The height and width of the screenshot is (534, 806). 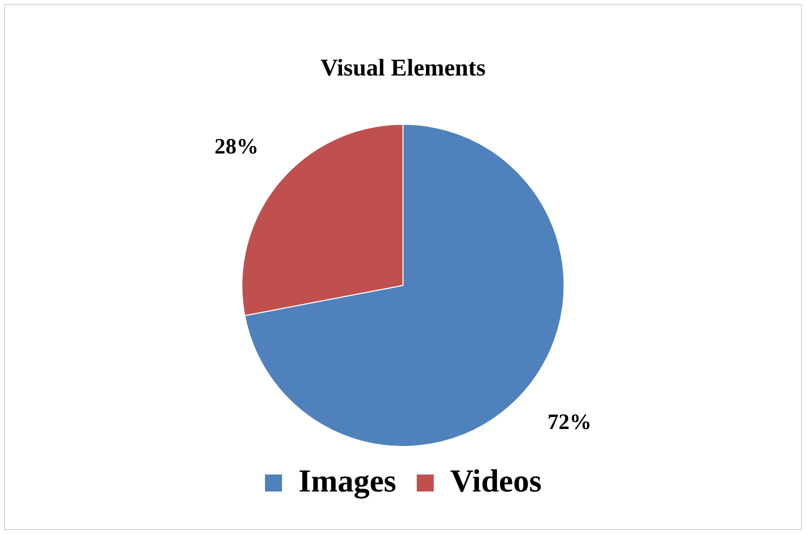 What do you see at coordinates (570, 421) in the screenshot?
I see `data-label: 72%` at bounding box center [570, 421].